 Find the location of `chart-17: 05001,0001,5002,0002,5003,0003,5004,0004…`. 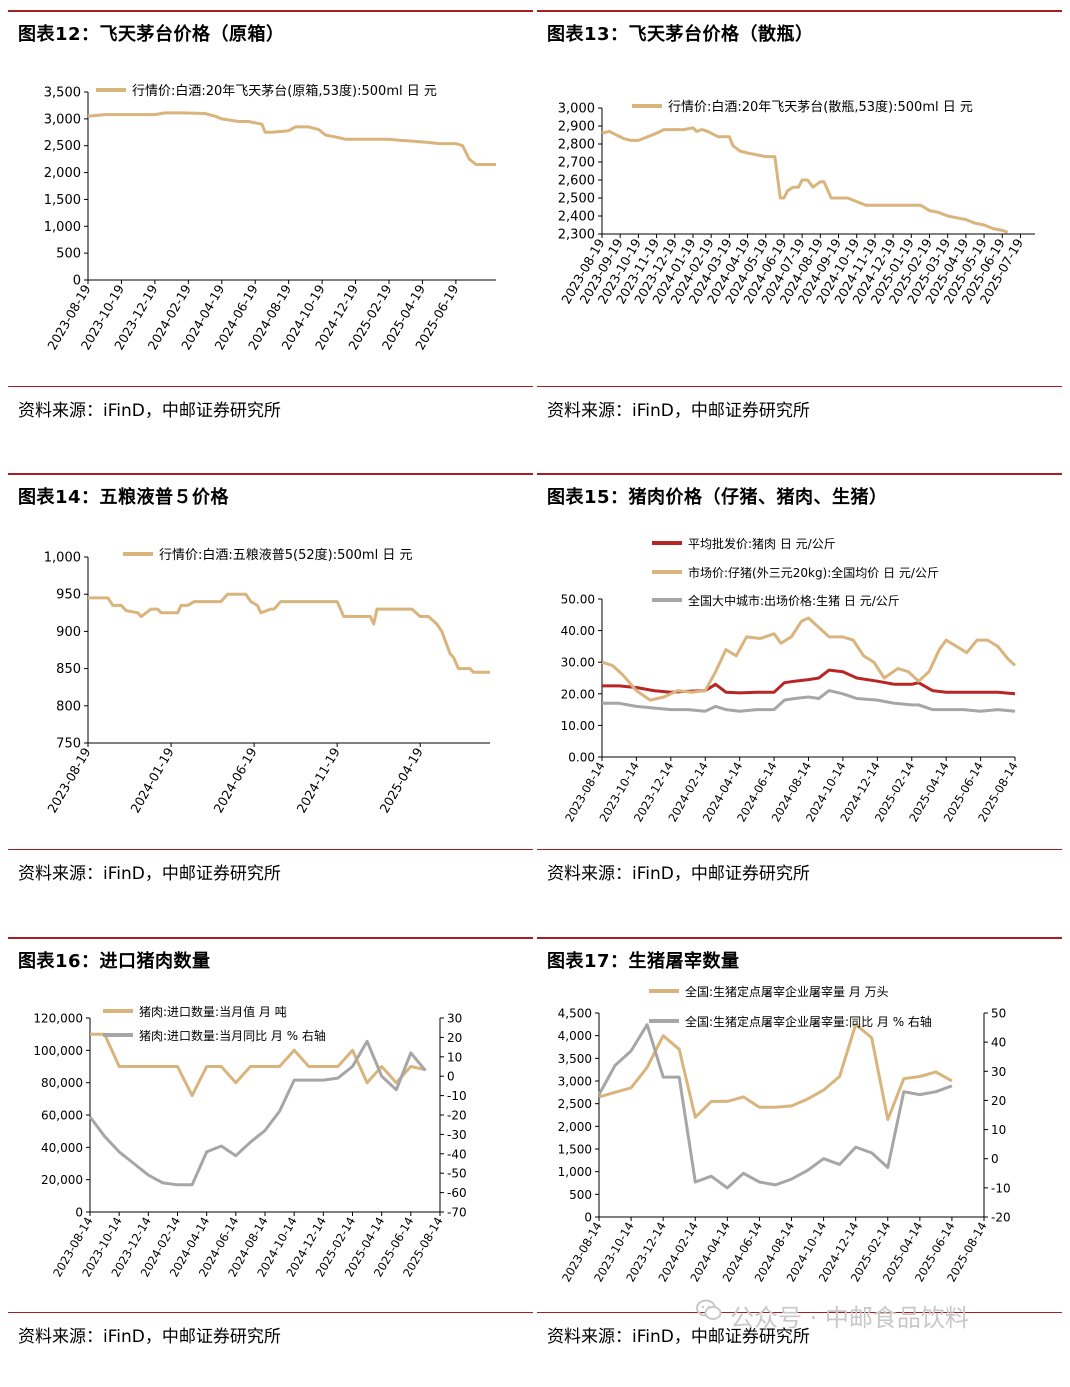

chart-17: 05001,0001,5002,0002,5003,0003,5004,0004… is located at coordinates (784, 1134).